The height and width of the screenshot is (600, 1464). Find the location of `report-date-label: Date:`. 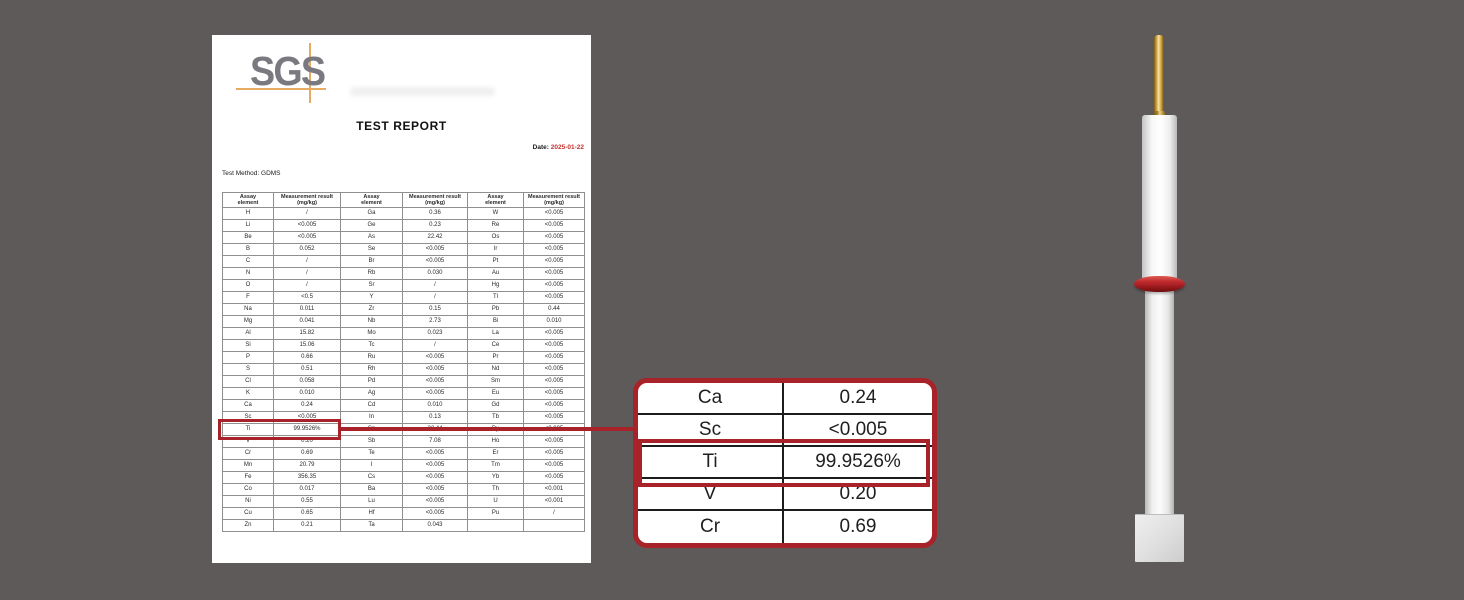

report-date-label: Date: is located at coordinates (540, 147).